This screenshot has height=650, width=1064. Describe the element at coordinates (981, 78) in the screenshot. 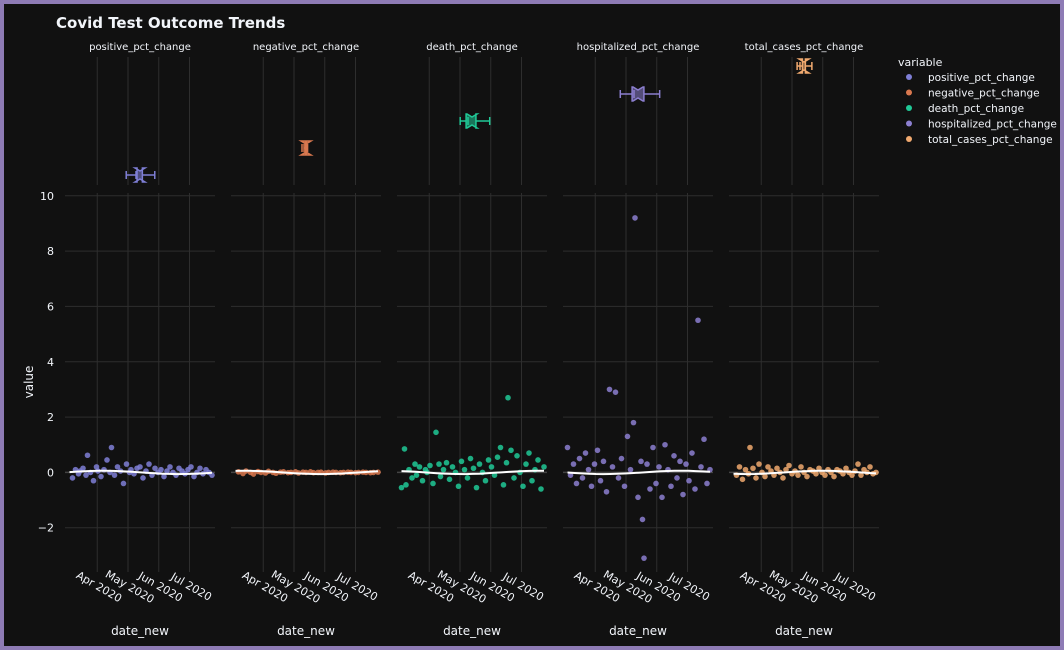

I see `legend-label: positive_pct_change` at that location.